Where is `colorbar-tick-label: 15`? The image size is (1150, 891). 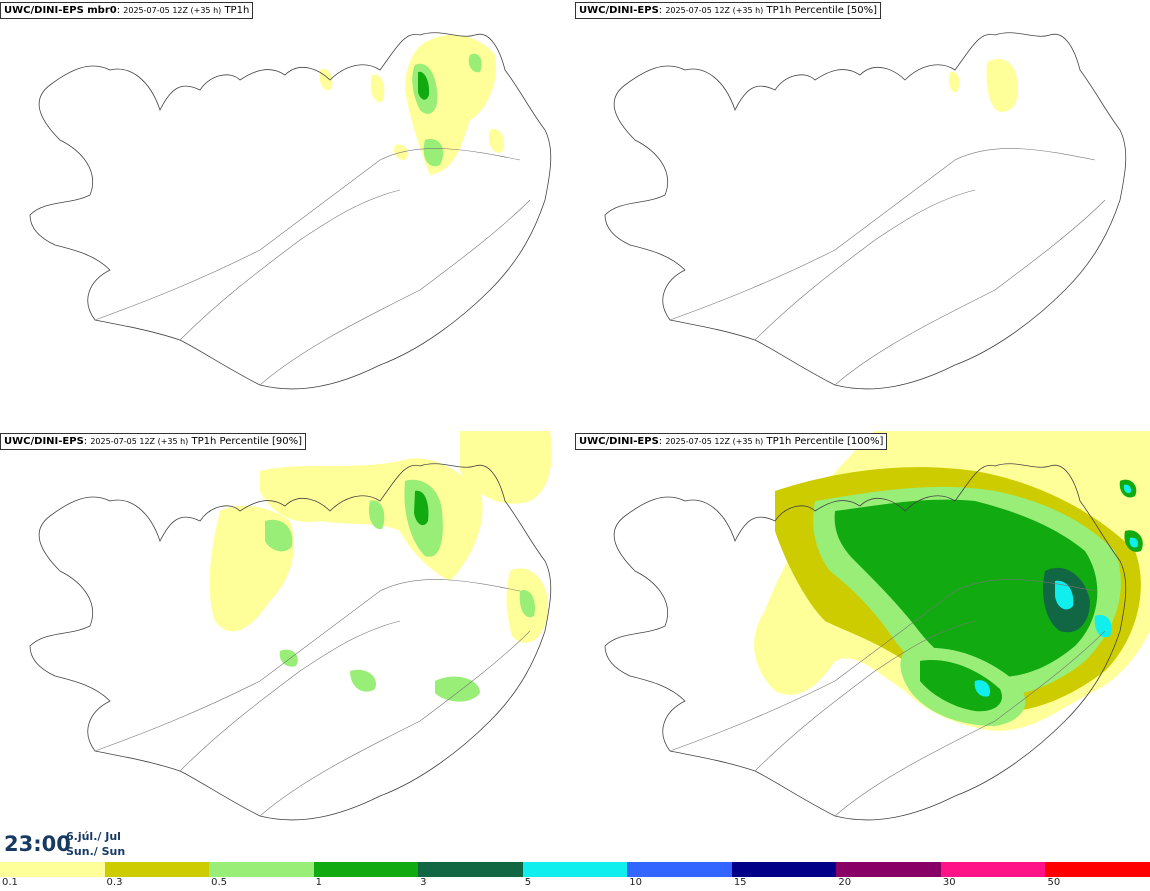
colorbar-tick-label: 15 is located at coordinates (740, 882).